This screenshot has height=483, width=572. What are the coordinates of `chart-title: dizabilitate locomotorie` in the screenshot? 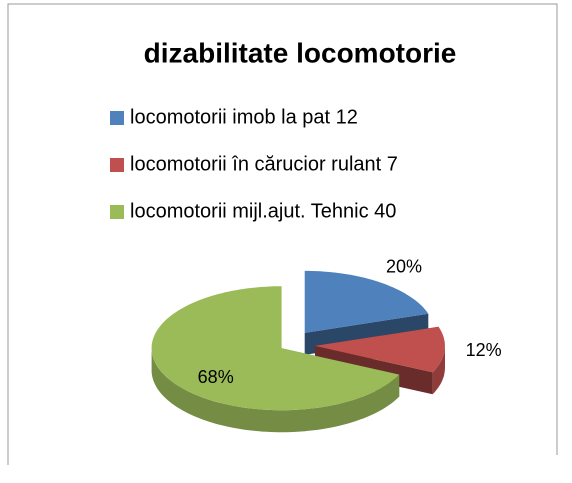 It's located at (300, 52).